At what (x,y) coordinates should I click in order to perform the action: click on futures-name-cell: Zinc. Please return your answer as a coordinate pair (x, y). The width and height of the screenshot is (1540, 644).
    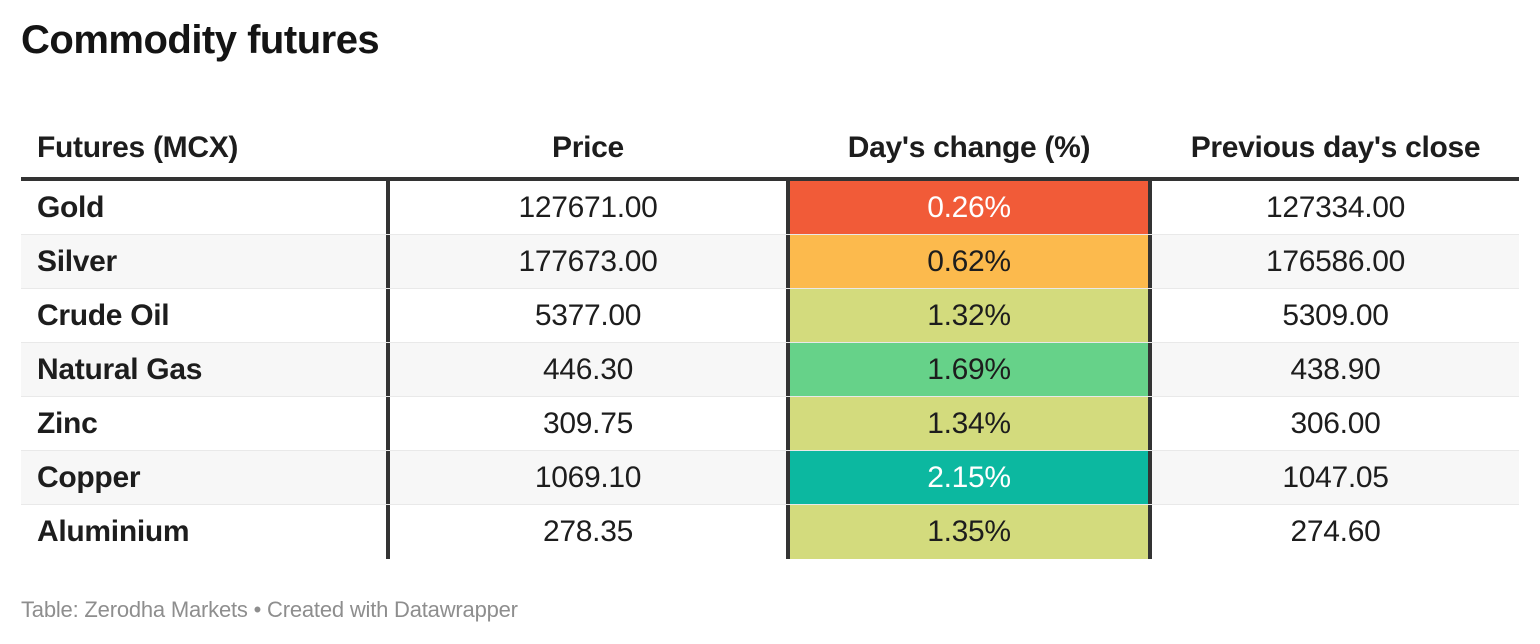
    Looking at the image, I should click on (205, 423).